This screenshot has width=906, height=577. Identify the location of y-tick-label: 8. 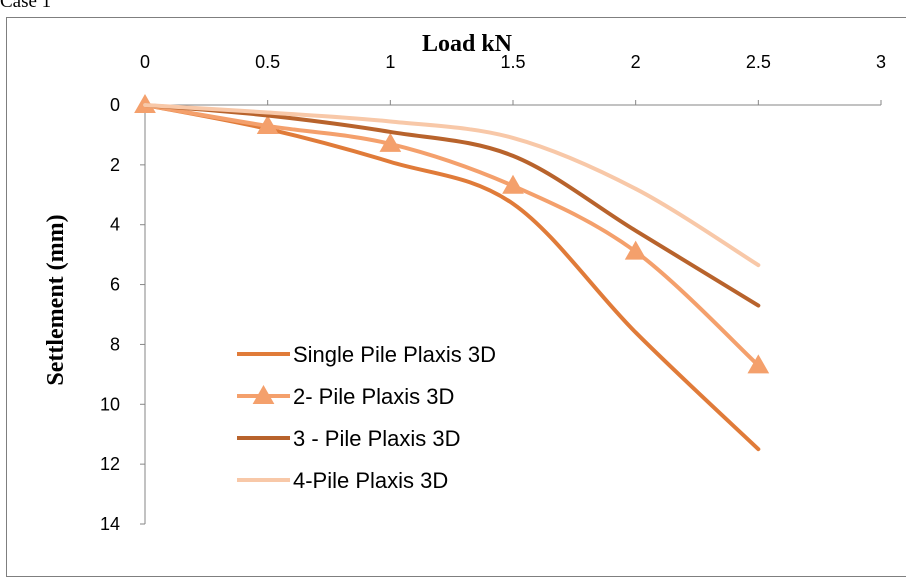
(115, 344).